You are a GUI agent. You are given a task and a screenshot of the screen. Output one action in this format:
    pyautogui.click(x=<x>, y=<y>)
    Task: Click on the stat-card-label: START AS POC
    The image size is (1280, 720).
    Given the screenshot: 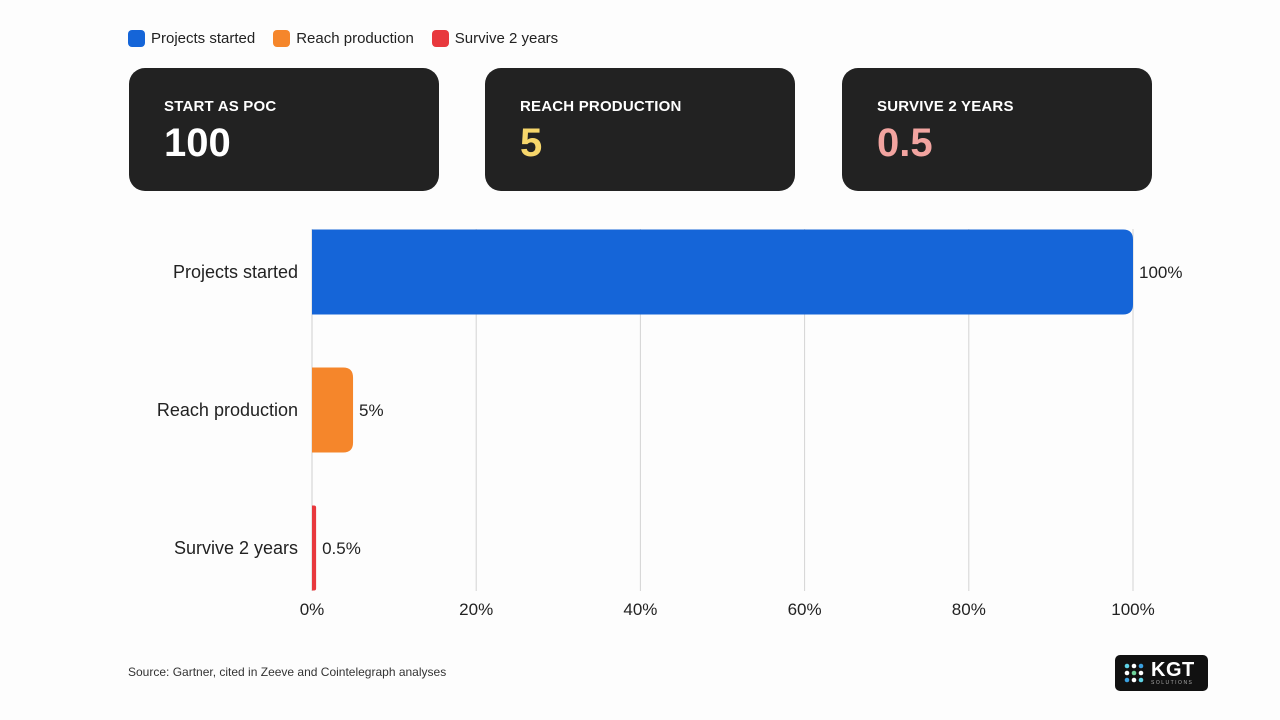 What is the action you would take?
    pyautogui.click(x=220, y=106)
    